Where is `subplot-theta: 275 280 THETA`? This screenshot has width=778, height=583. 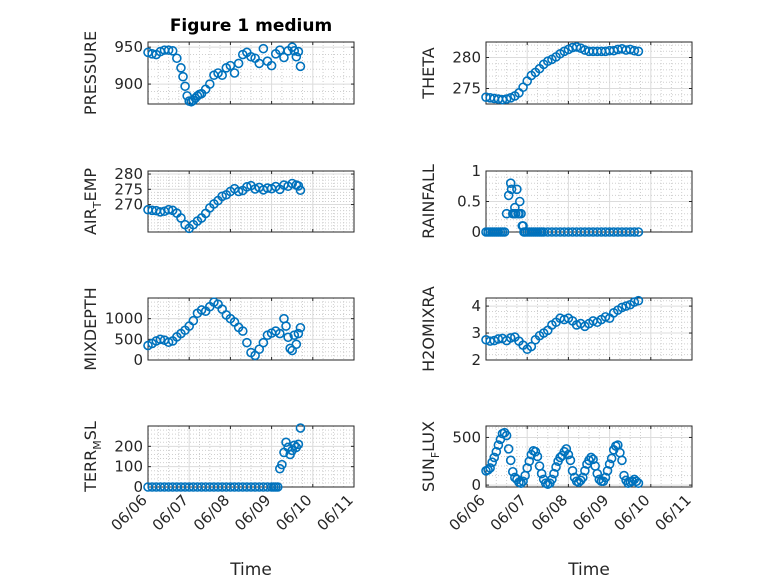
subplot-theta: 275 280 THETA is located at coordinates (556, 73).